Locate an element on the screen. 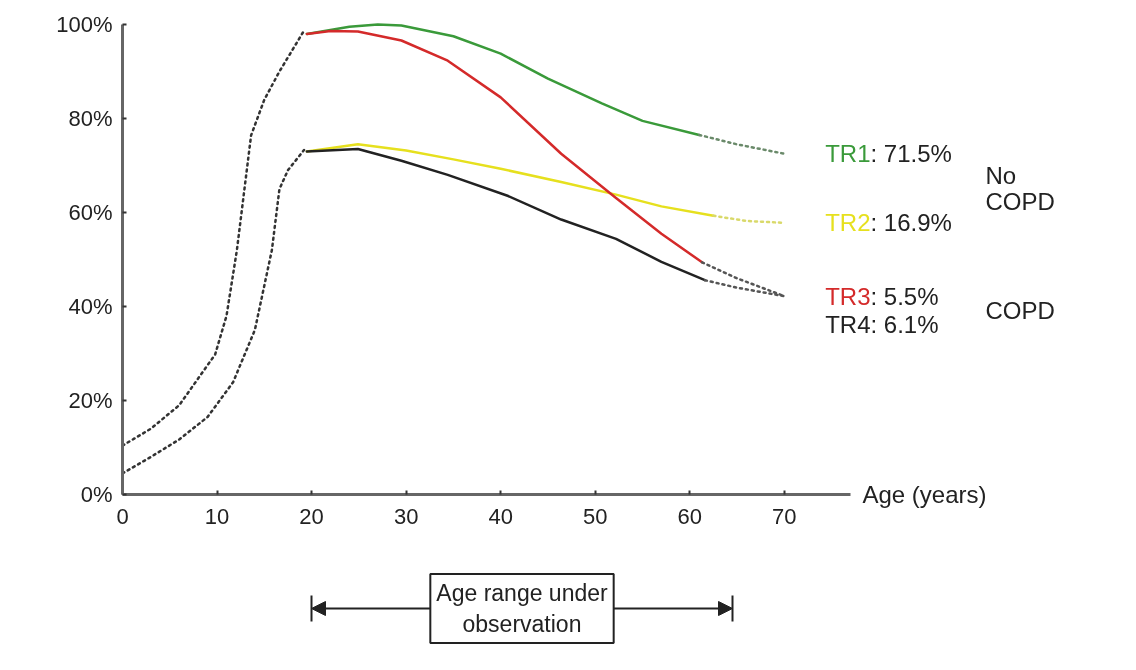  x-tick-label: 40 is located at coordinates (500, 516).